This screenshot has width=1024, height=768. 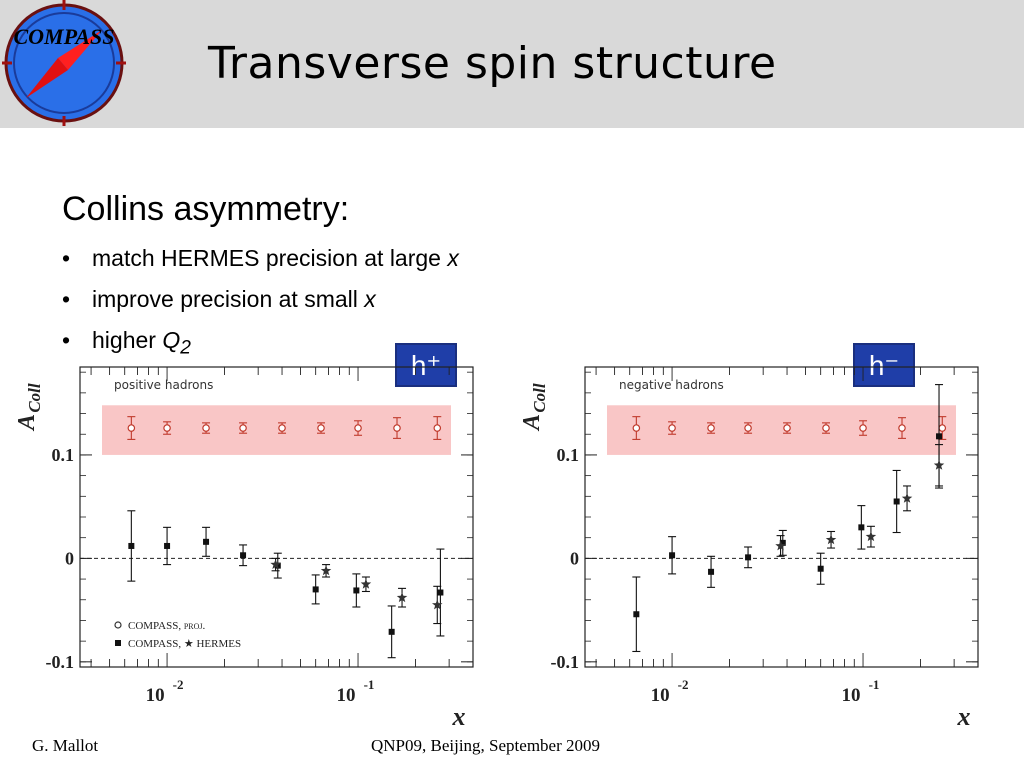 I want to click on bullet-variable: Q, so click(x=171, y=340).